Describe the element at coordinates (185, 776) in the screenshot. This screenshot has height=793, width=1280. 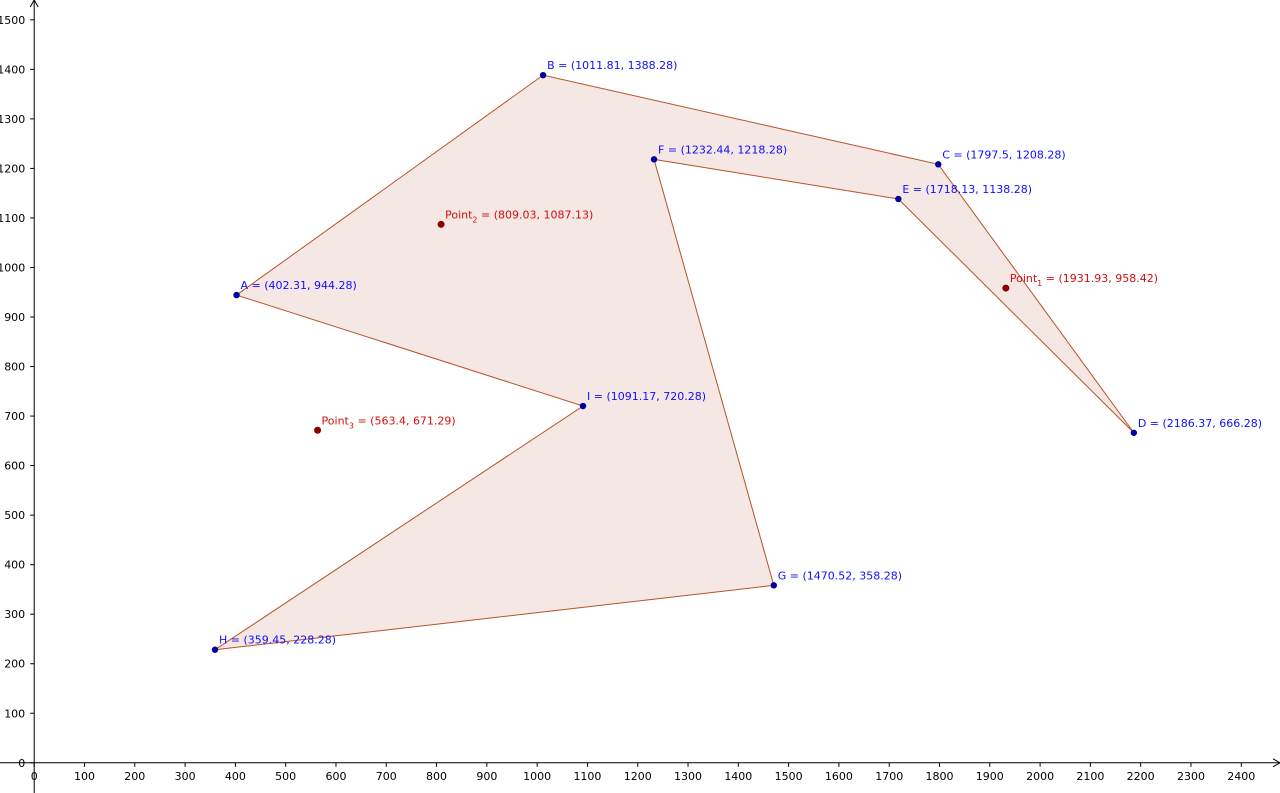
I see `x-tick-label: 300` at that location.